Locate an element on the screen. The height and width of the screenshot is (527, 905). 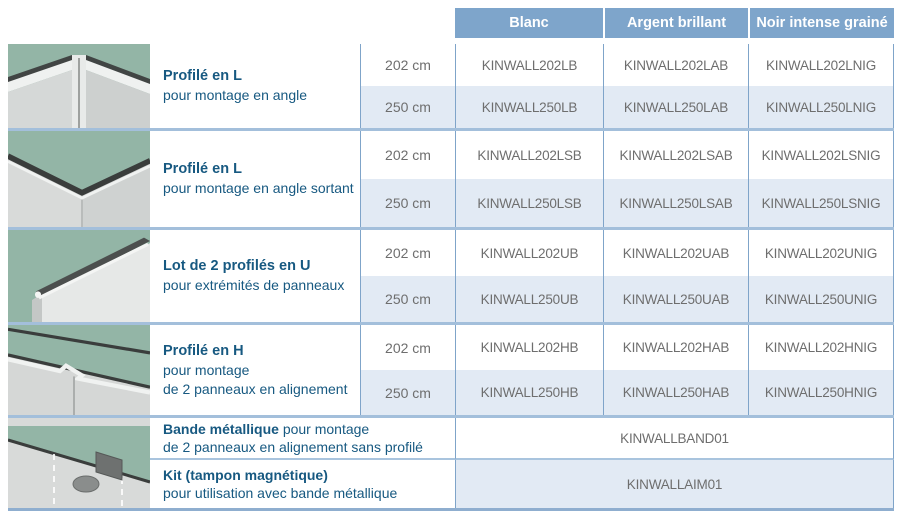
column-header-noir-intense-graine: Noir intense grainé is located at coordinates (821, 23).